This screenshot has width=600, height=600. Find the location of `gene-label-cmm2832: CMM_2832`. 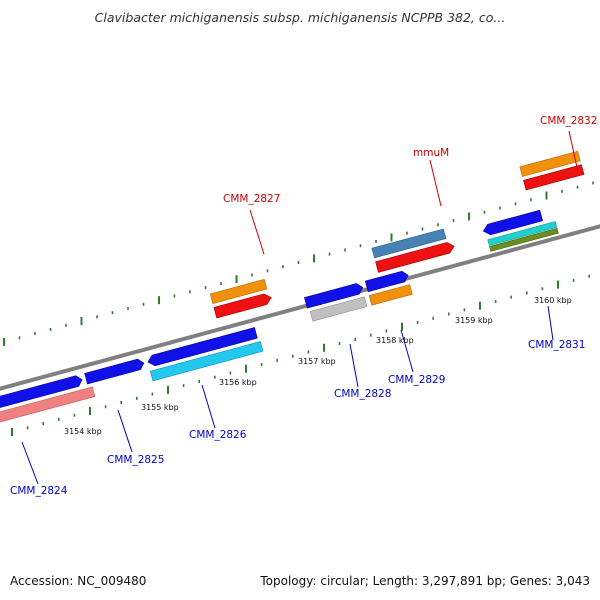

gene-label-cmm2832: CMM_2832 is located at coordinates (568, 121).